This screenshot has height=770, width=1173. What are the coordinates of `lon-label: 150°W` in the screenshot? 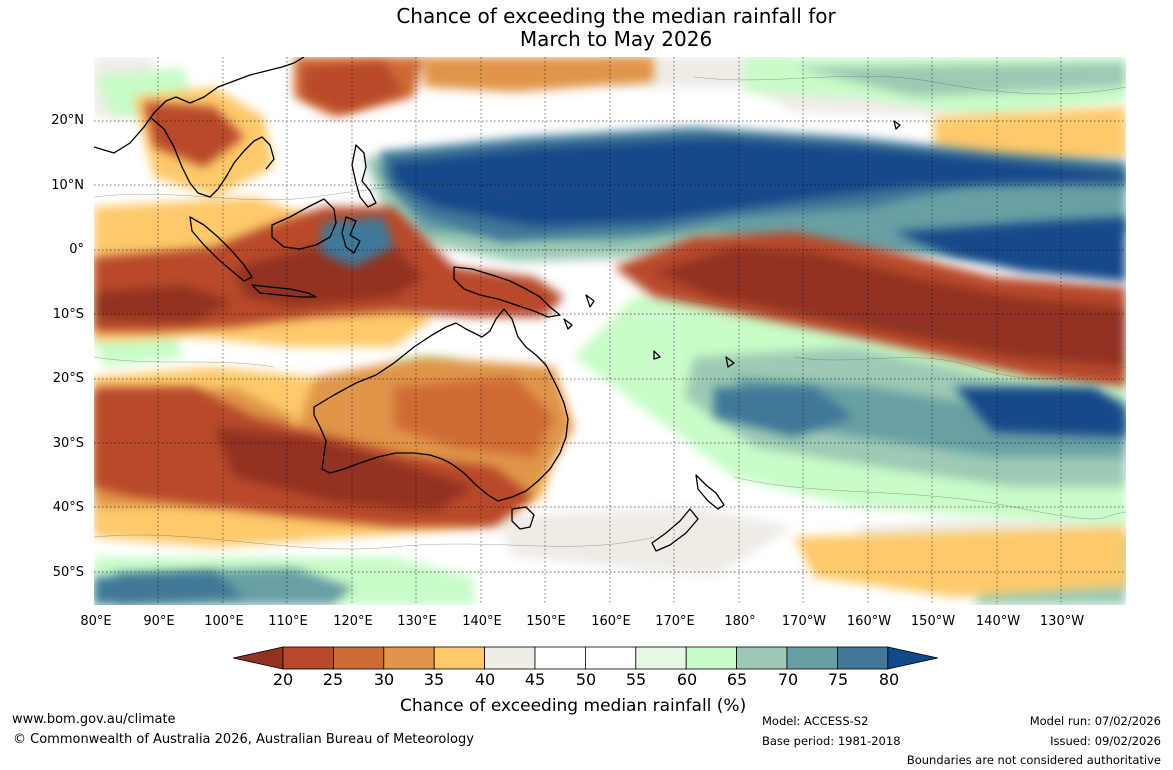 It's located at (933, 621).